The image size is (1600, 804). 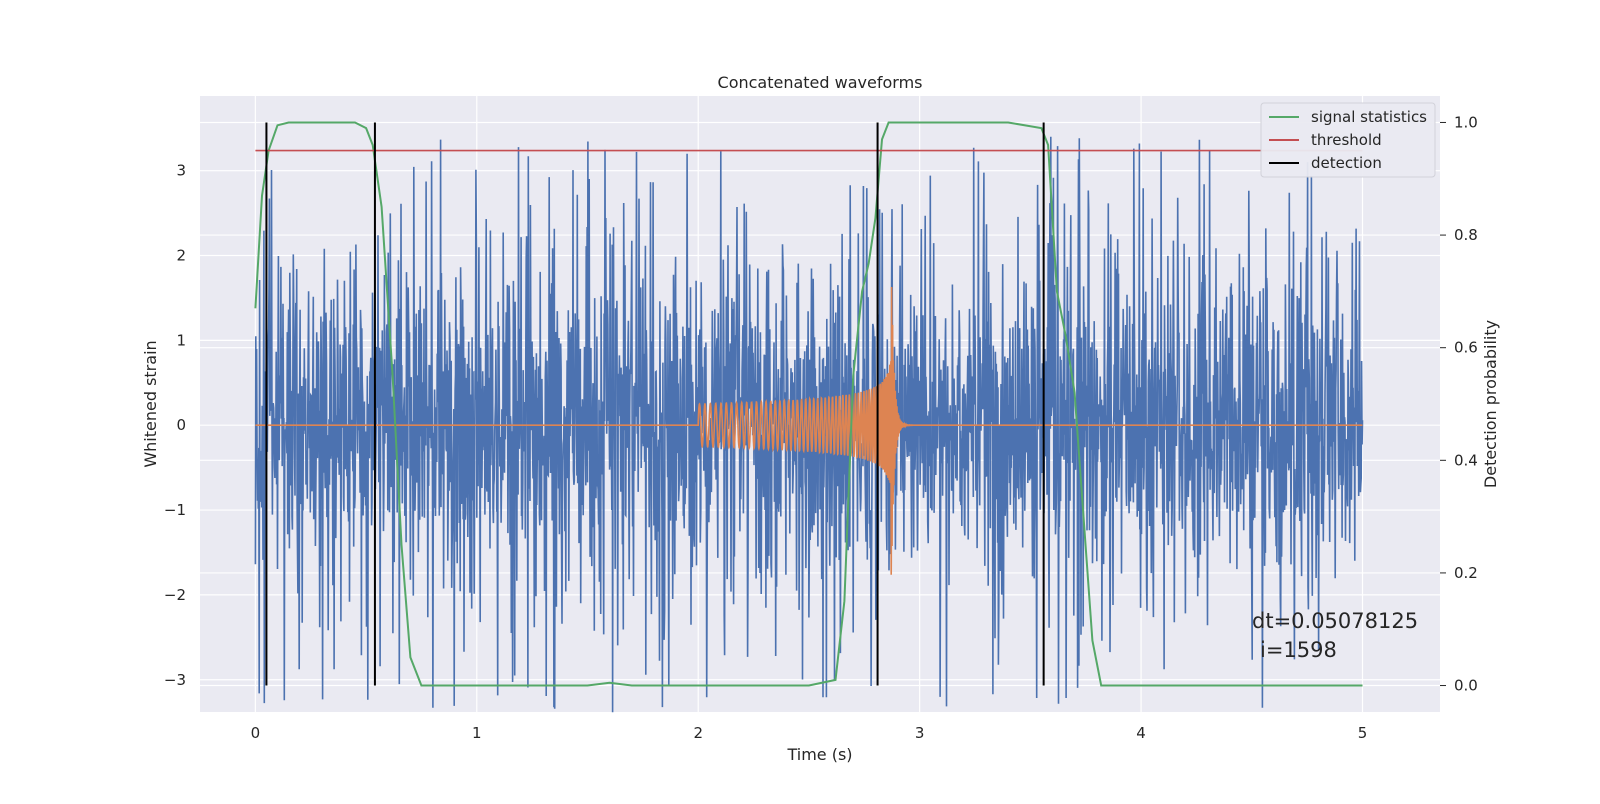 I want to click on legend-label-threshold: threshold, so click(x=1346, y=140).